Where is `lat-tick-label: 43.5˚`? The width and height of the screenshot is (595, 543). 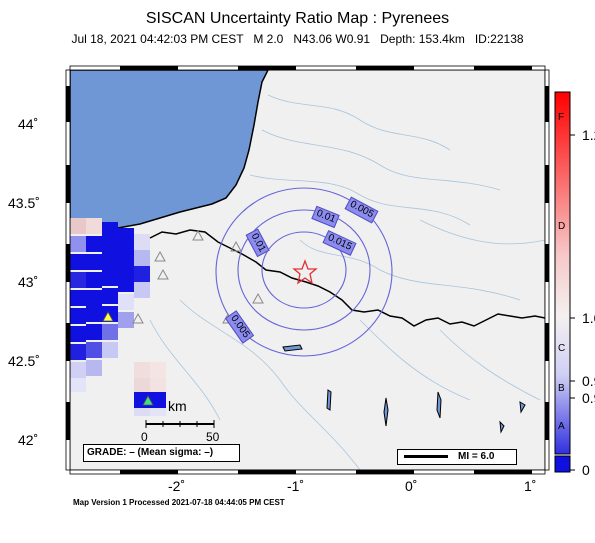
lat-tick-label: 43.5˚ is located at coordinates (24, 203).